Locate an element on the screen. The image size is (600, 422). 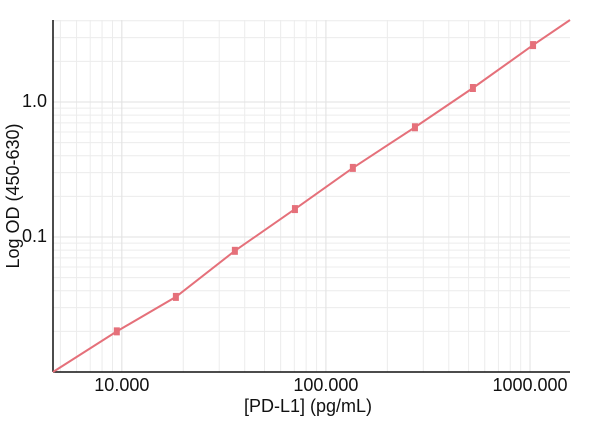
y-axis-title: Log OD (450-630) is located at coordinates (13, 195).